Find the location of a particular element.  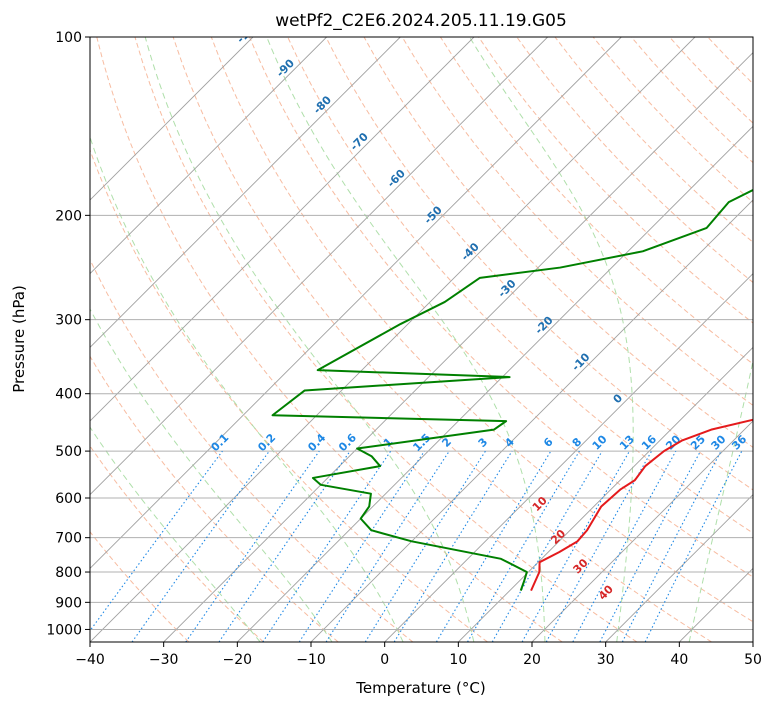

x-tick-label-4: 0 is located at coordinates (384, 660).